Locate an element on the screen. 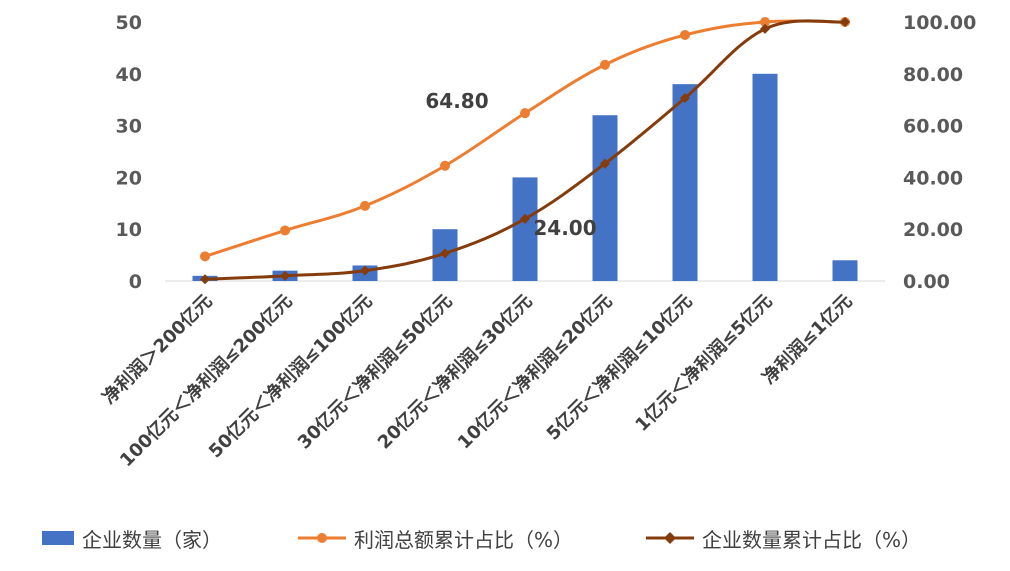 The height and width of the screenshot is (571, 1010). right-y-tick-label: 60.00 is located at coordinates (933, 127).